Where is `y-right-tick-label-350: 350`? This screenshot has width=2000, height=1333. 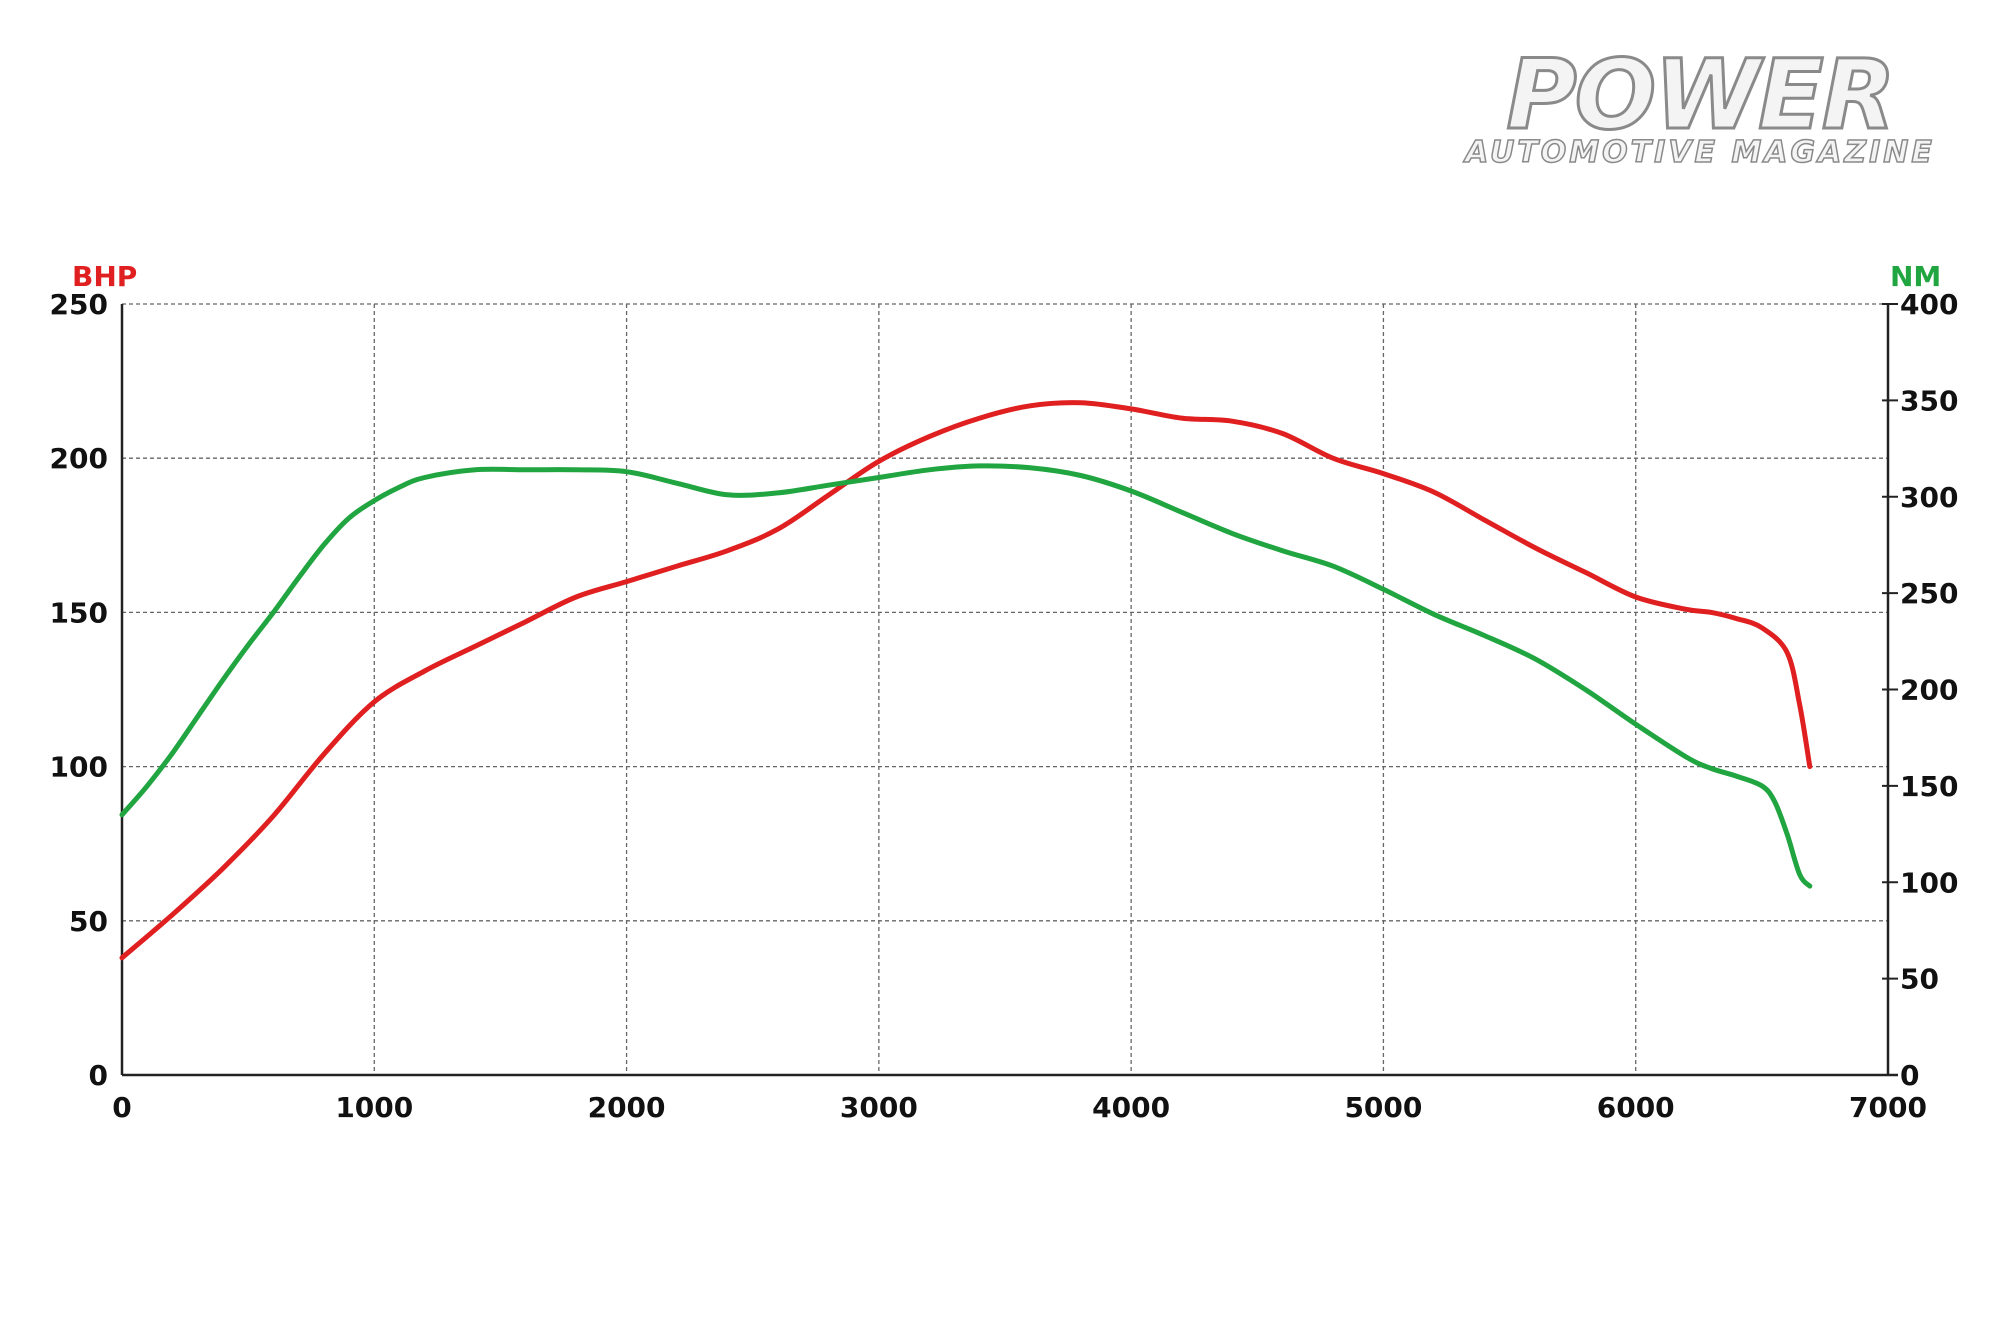
y-right-tick-label-350: 350 is located at coordinates (1929, 400).